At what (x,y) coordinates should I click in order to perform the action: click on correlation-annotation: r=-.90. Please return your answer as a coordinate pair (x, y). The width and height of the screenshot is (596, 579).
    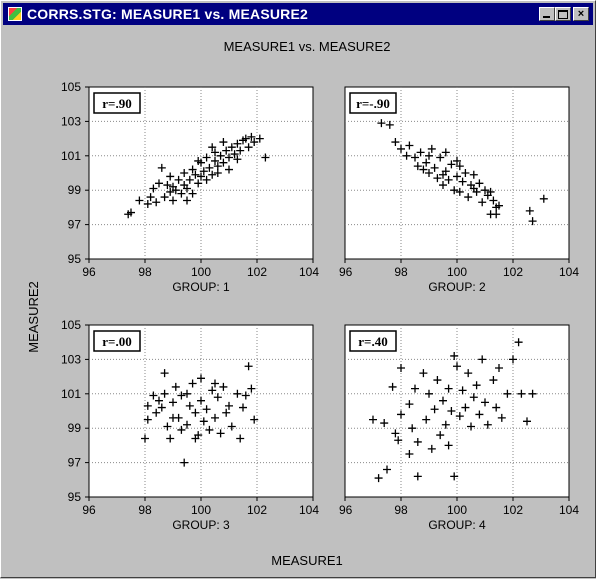
    Looking at the image, I should click on (373, 103).